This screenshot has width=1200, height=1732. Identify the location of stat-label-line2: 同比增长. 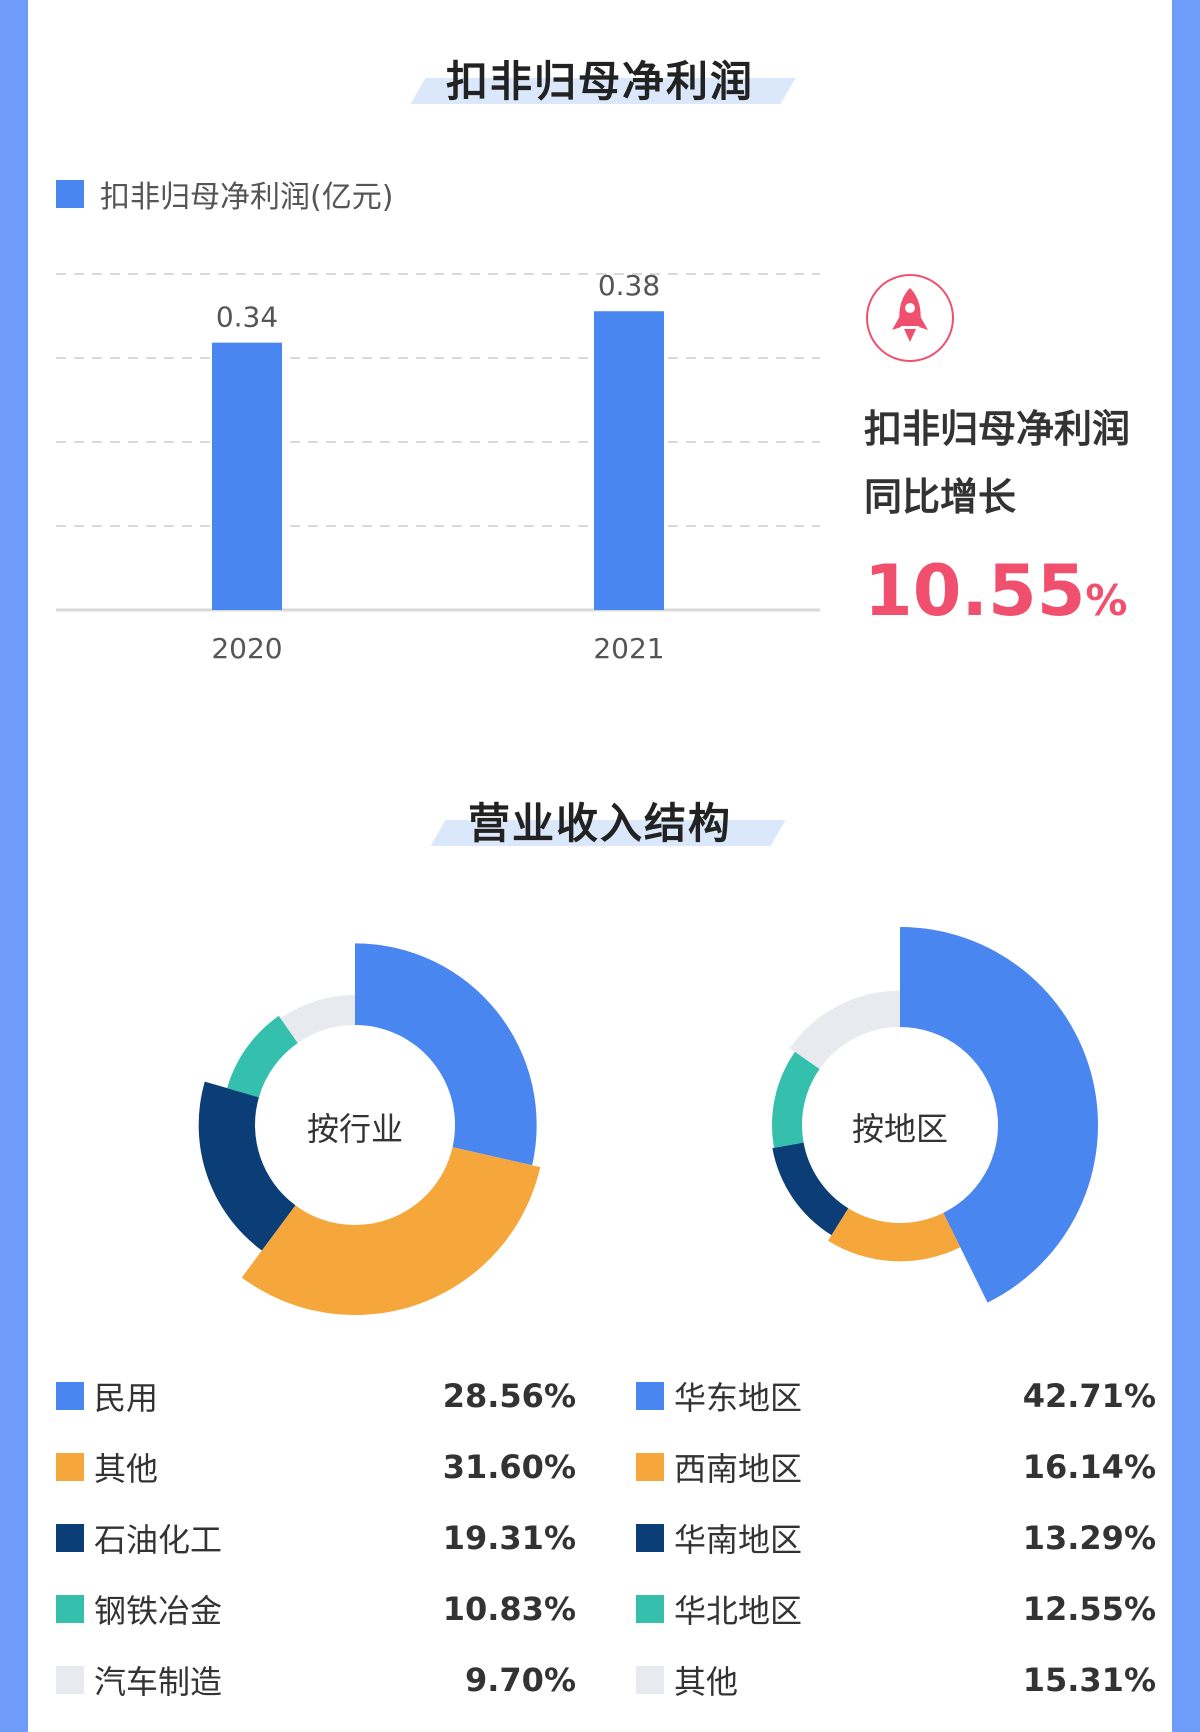
(940, 497).